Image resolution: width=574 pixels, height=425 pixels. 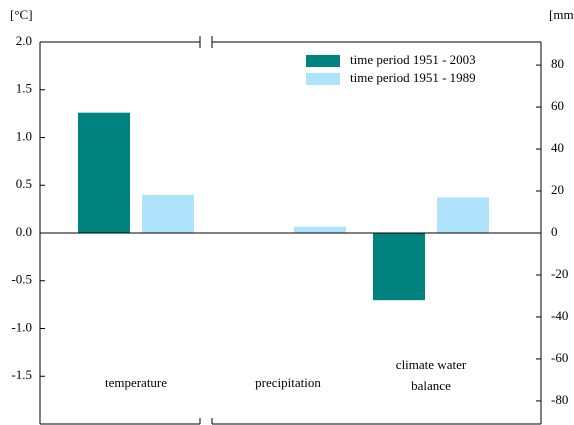 What do you see at coordinates (21, 279) in the screenshot?
I see `y-tick-label: -0.5` at bounding box center [21, 279].